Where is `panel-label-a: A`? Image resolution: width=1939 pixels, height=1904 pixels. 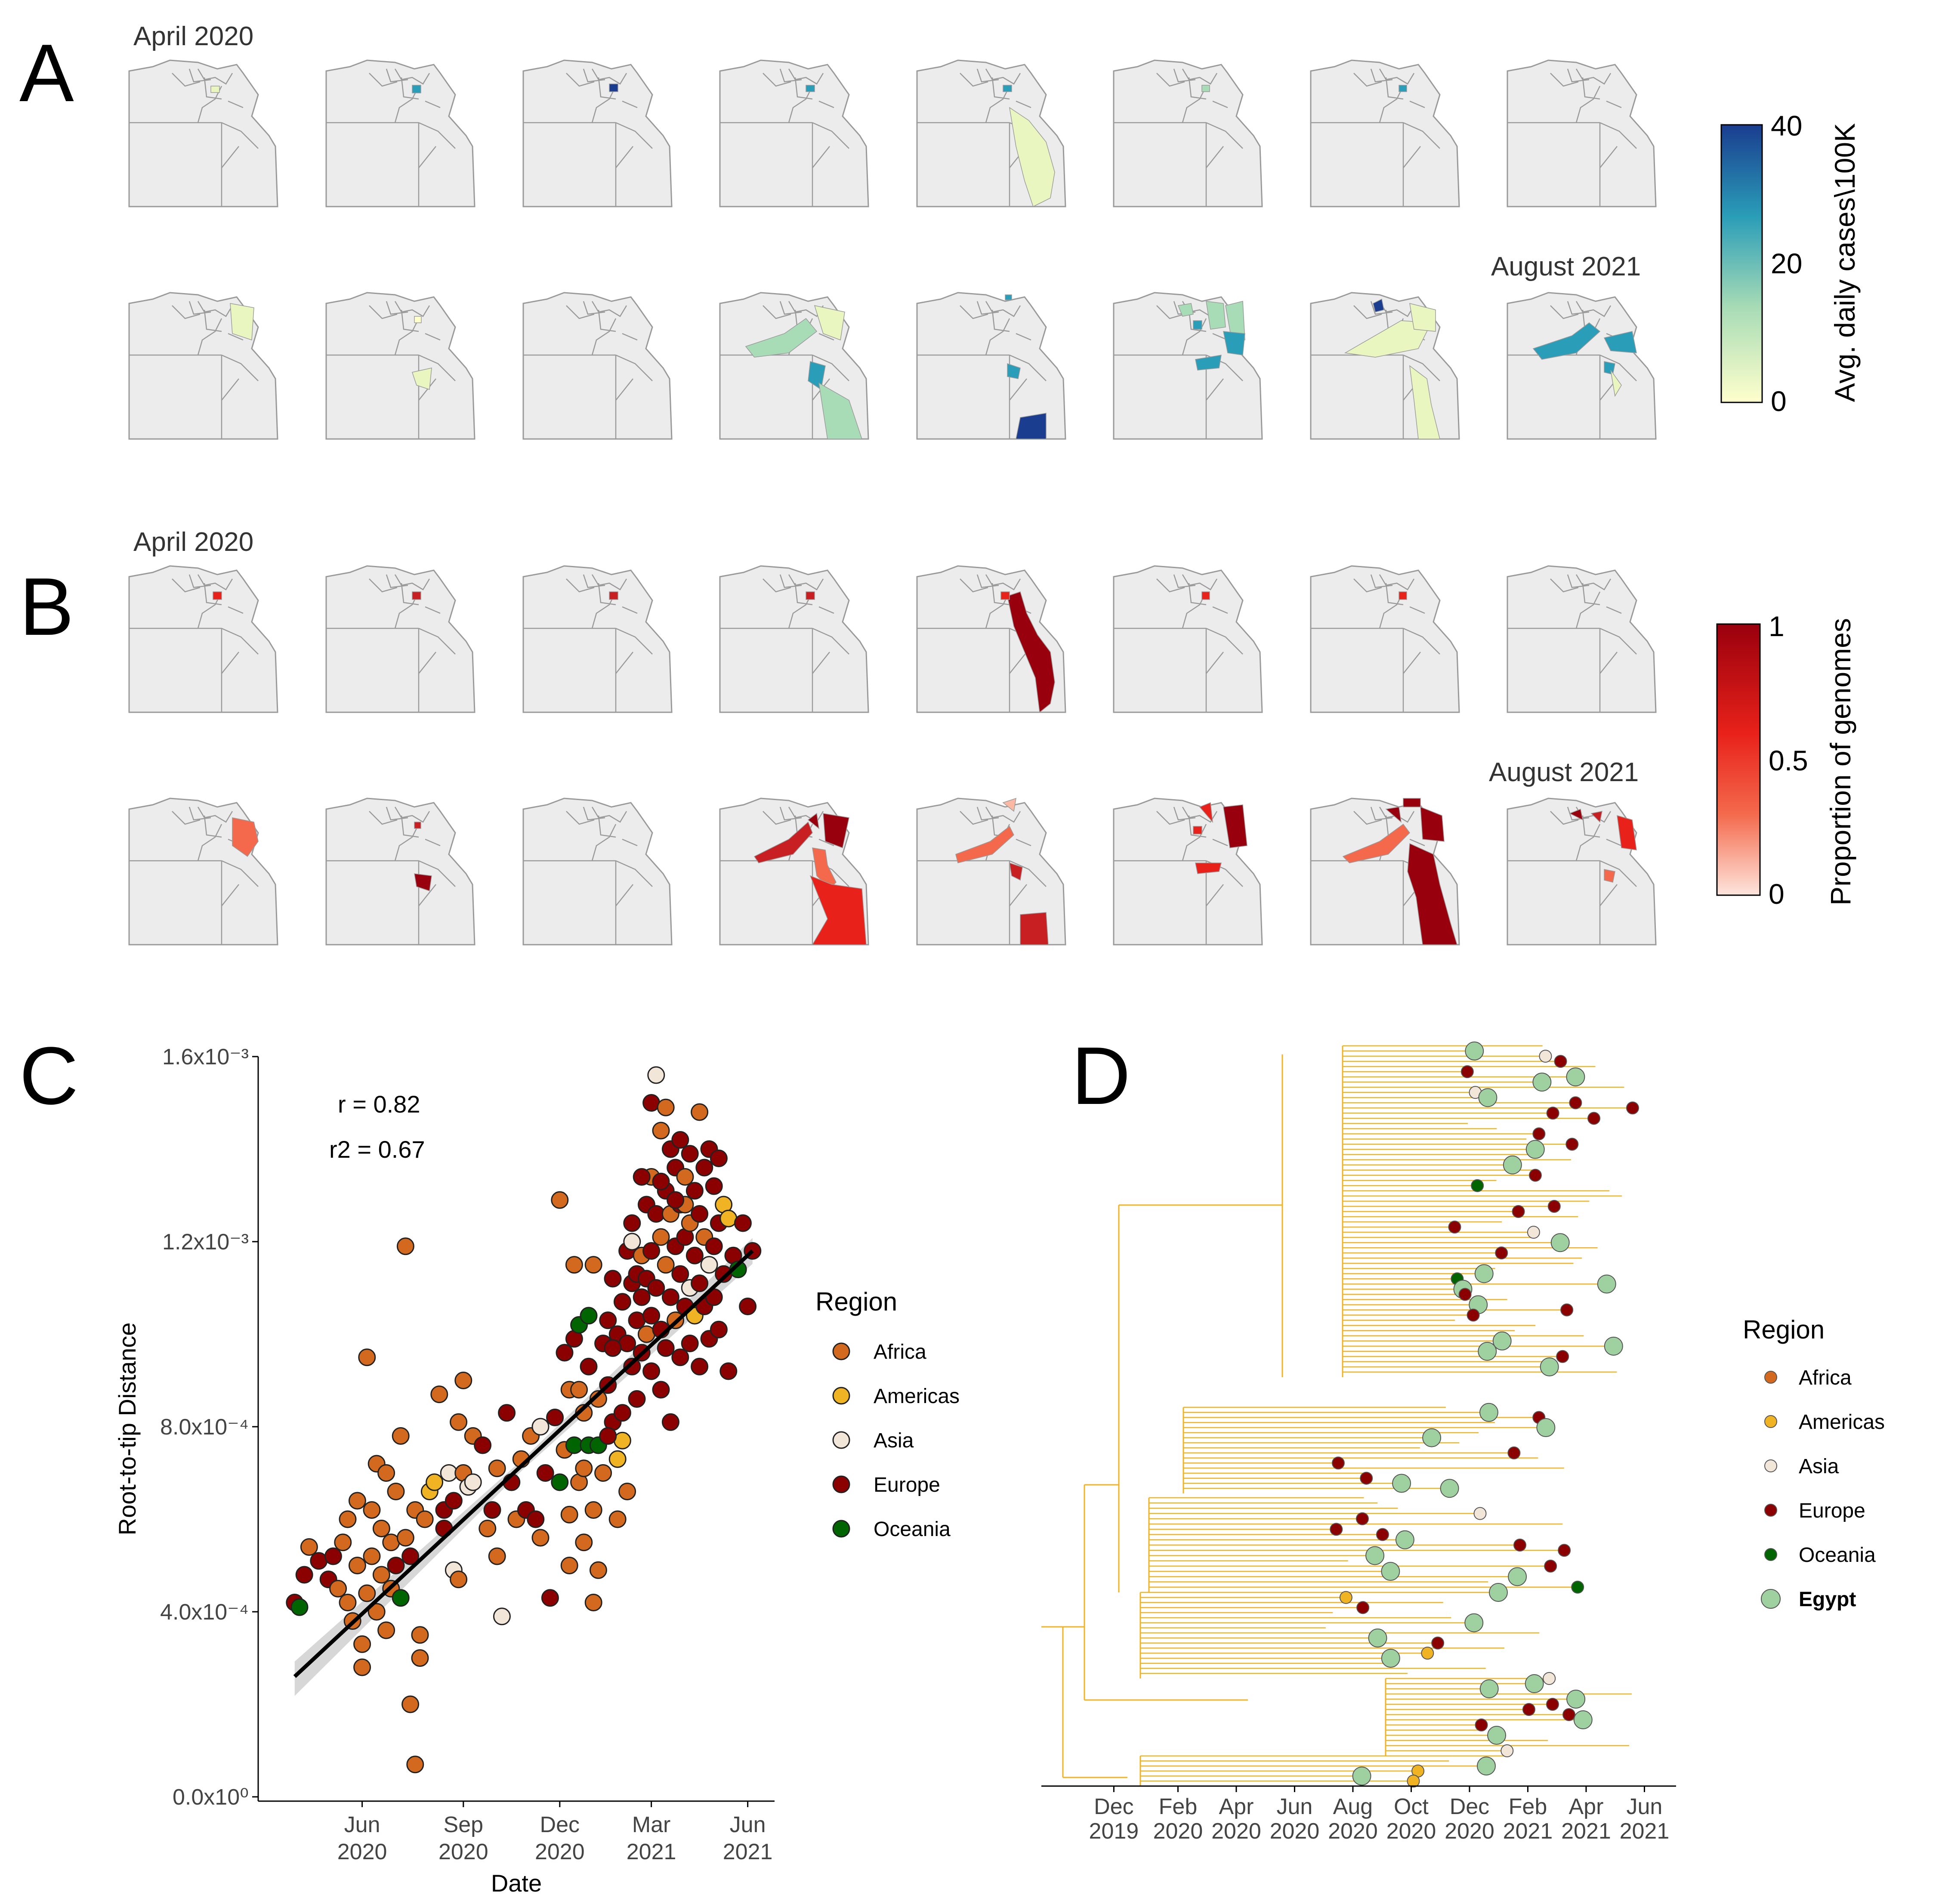 panel-label-a: A is located at coordinates (47, 73).